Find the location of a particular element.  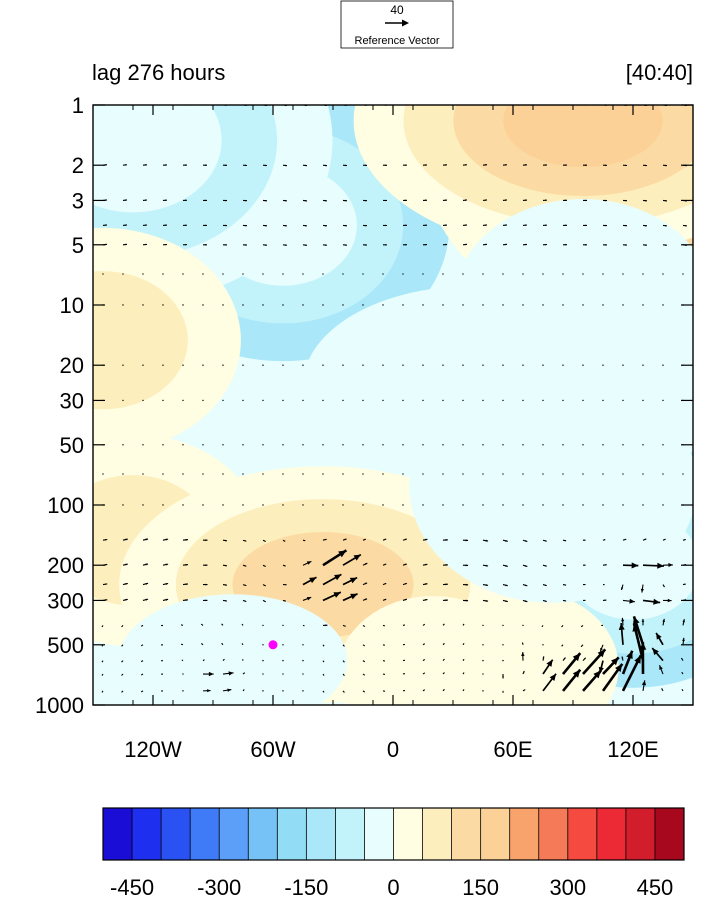

y-tick-label: 30 is located at coordinates (72, 400).